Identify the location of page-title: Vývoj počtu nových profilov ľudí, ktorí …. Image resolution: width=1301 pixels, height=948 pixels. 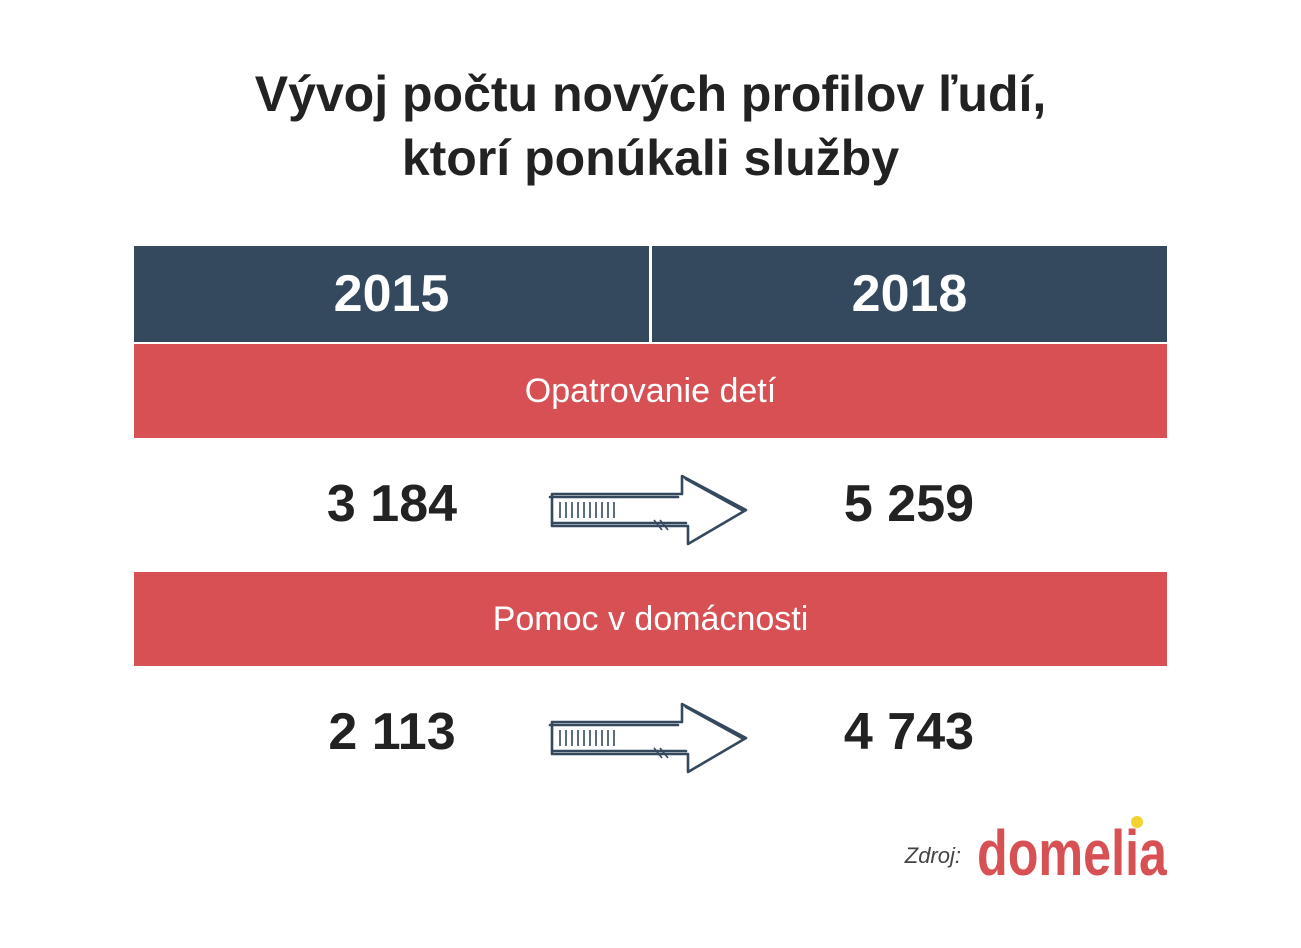
(650, 126).